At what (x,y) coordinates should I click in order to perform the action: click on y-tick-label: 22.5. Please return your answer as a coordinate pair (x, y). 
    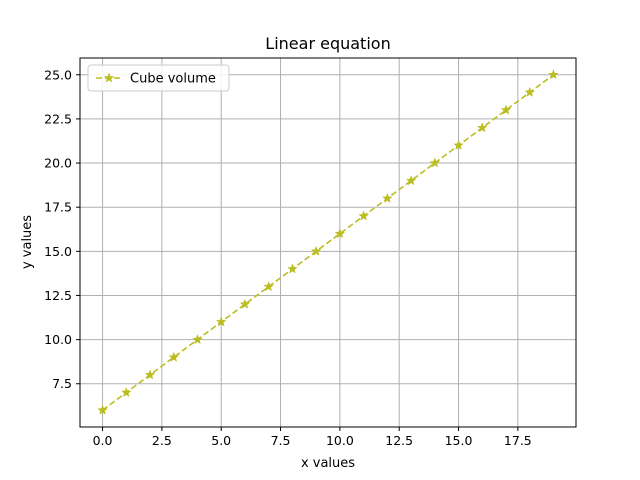
    Looking at the image, I should click on (58, 118).